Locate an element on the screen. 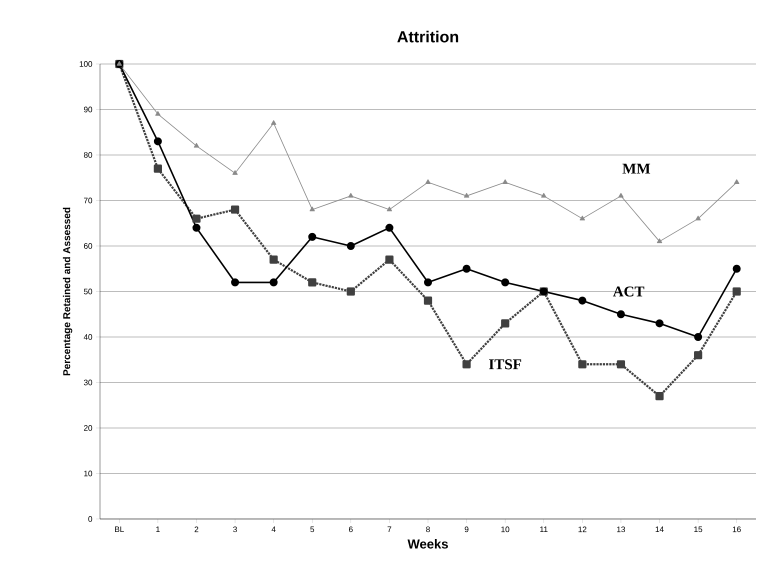 The image size is (758, 577). y-tick-label: 100 is located at coordinates (86, 64).